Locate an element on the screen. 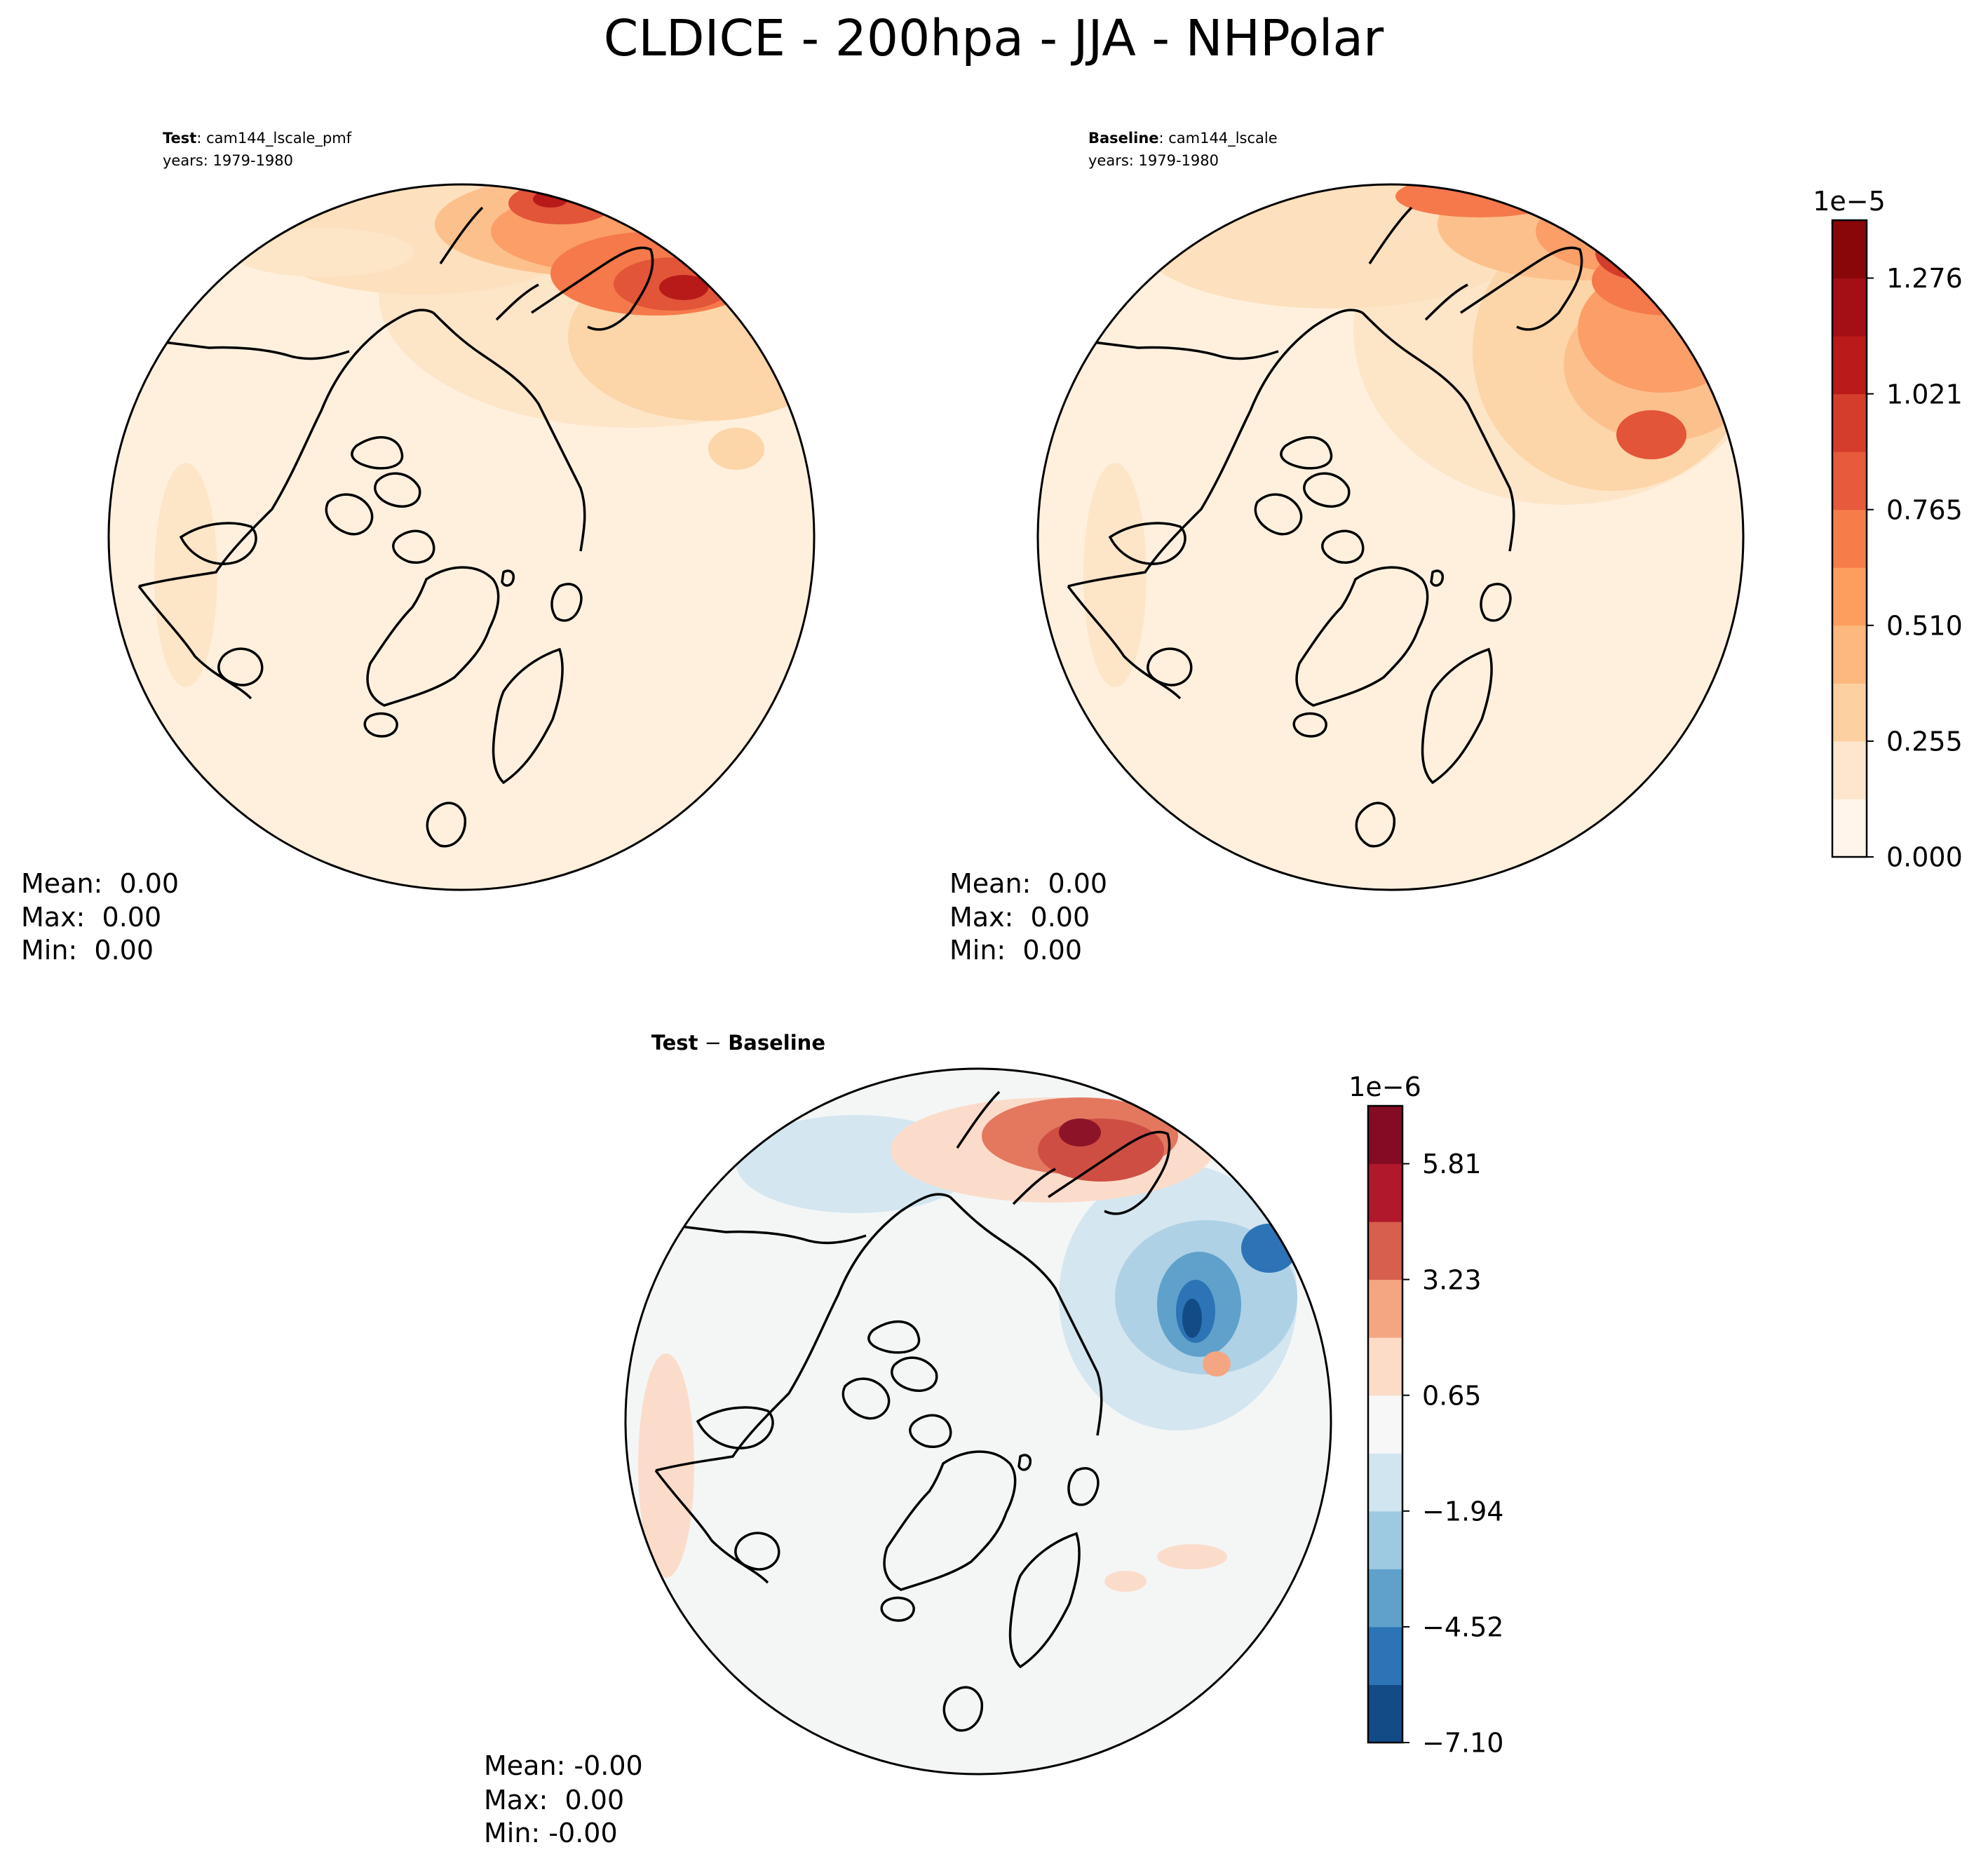 Image resolution: width=1988 pixels, height=1873 pixels. colorbar-main-exponent: 1e−5 is located at coordinates (1849, 201).